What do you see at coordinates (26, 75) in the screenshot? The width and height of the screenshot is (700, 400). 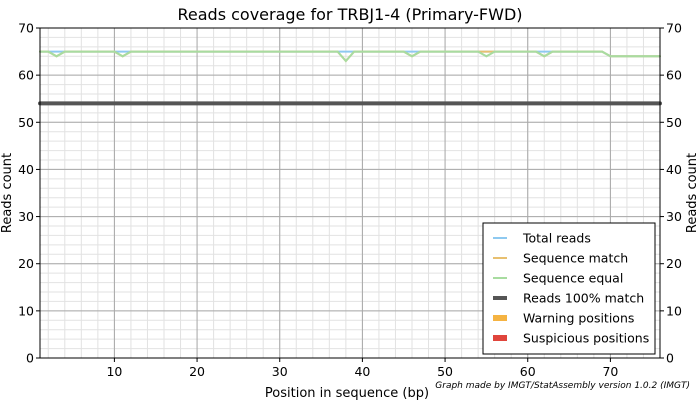 I see `y-tick-label-left: 60` at bounding box center [26, 75].